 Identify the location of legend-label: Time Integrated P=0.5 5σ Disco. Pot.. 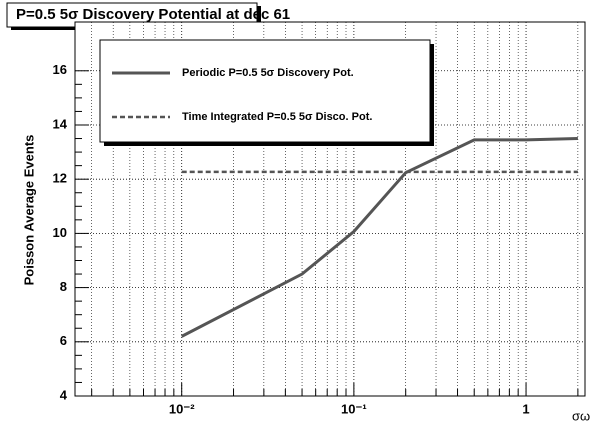
(277, 117).